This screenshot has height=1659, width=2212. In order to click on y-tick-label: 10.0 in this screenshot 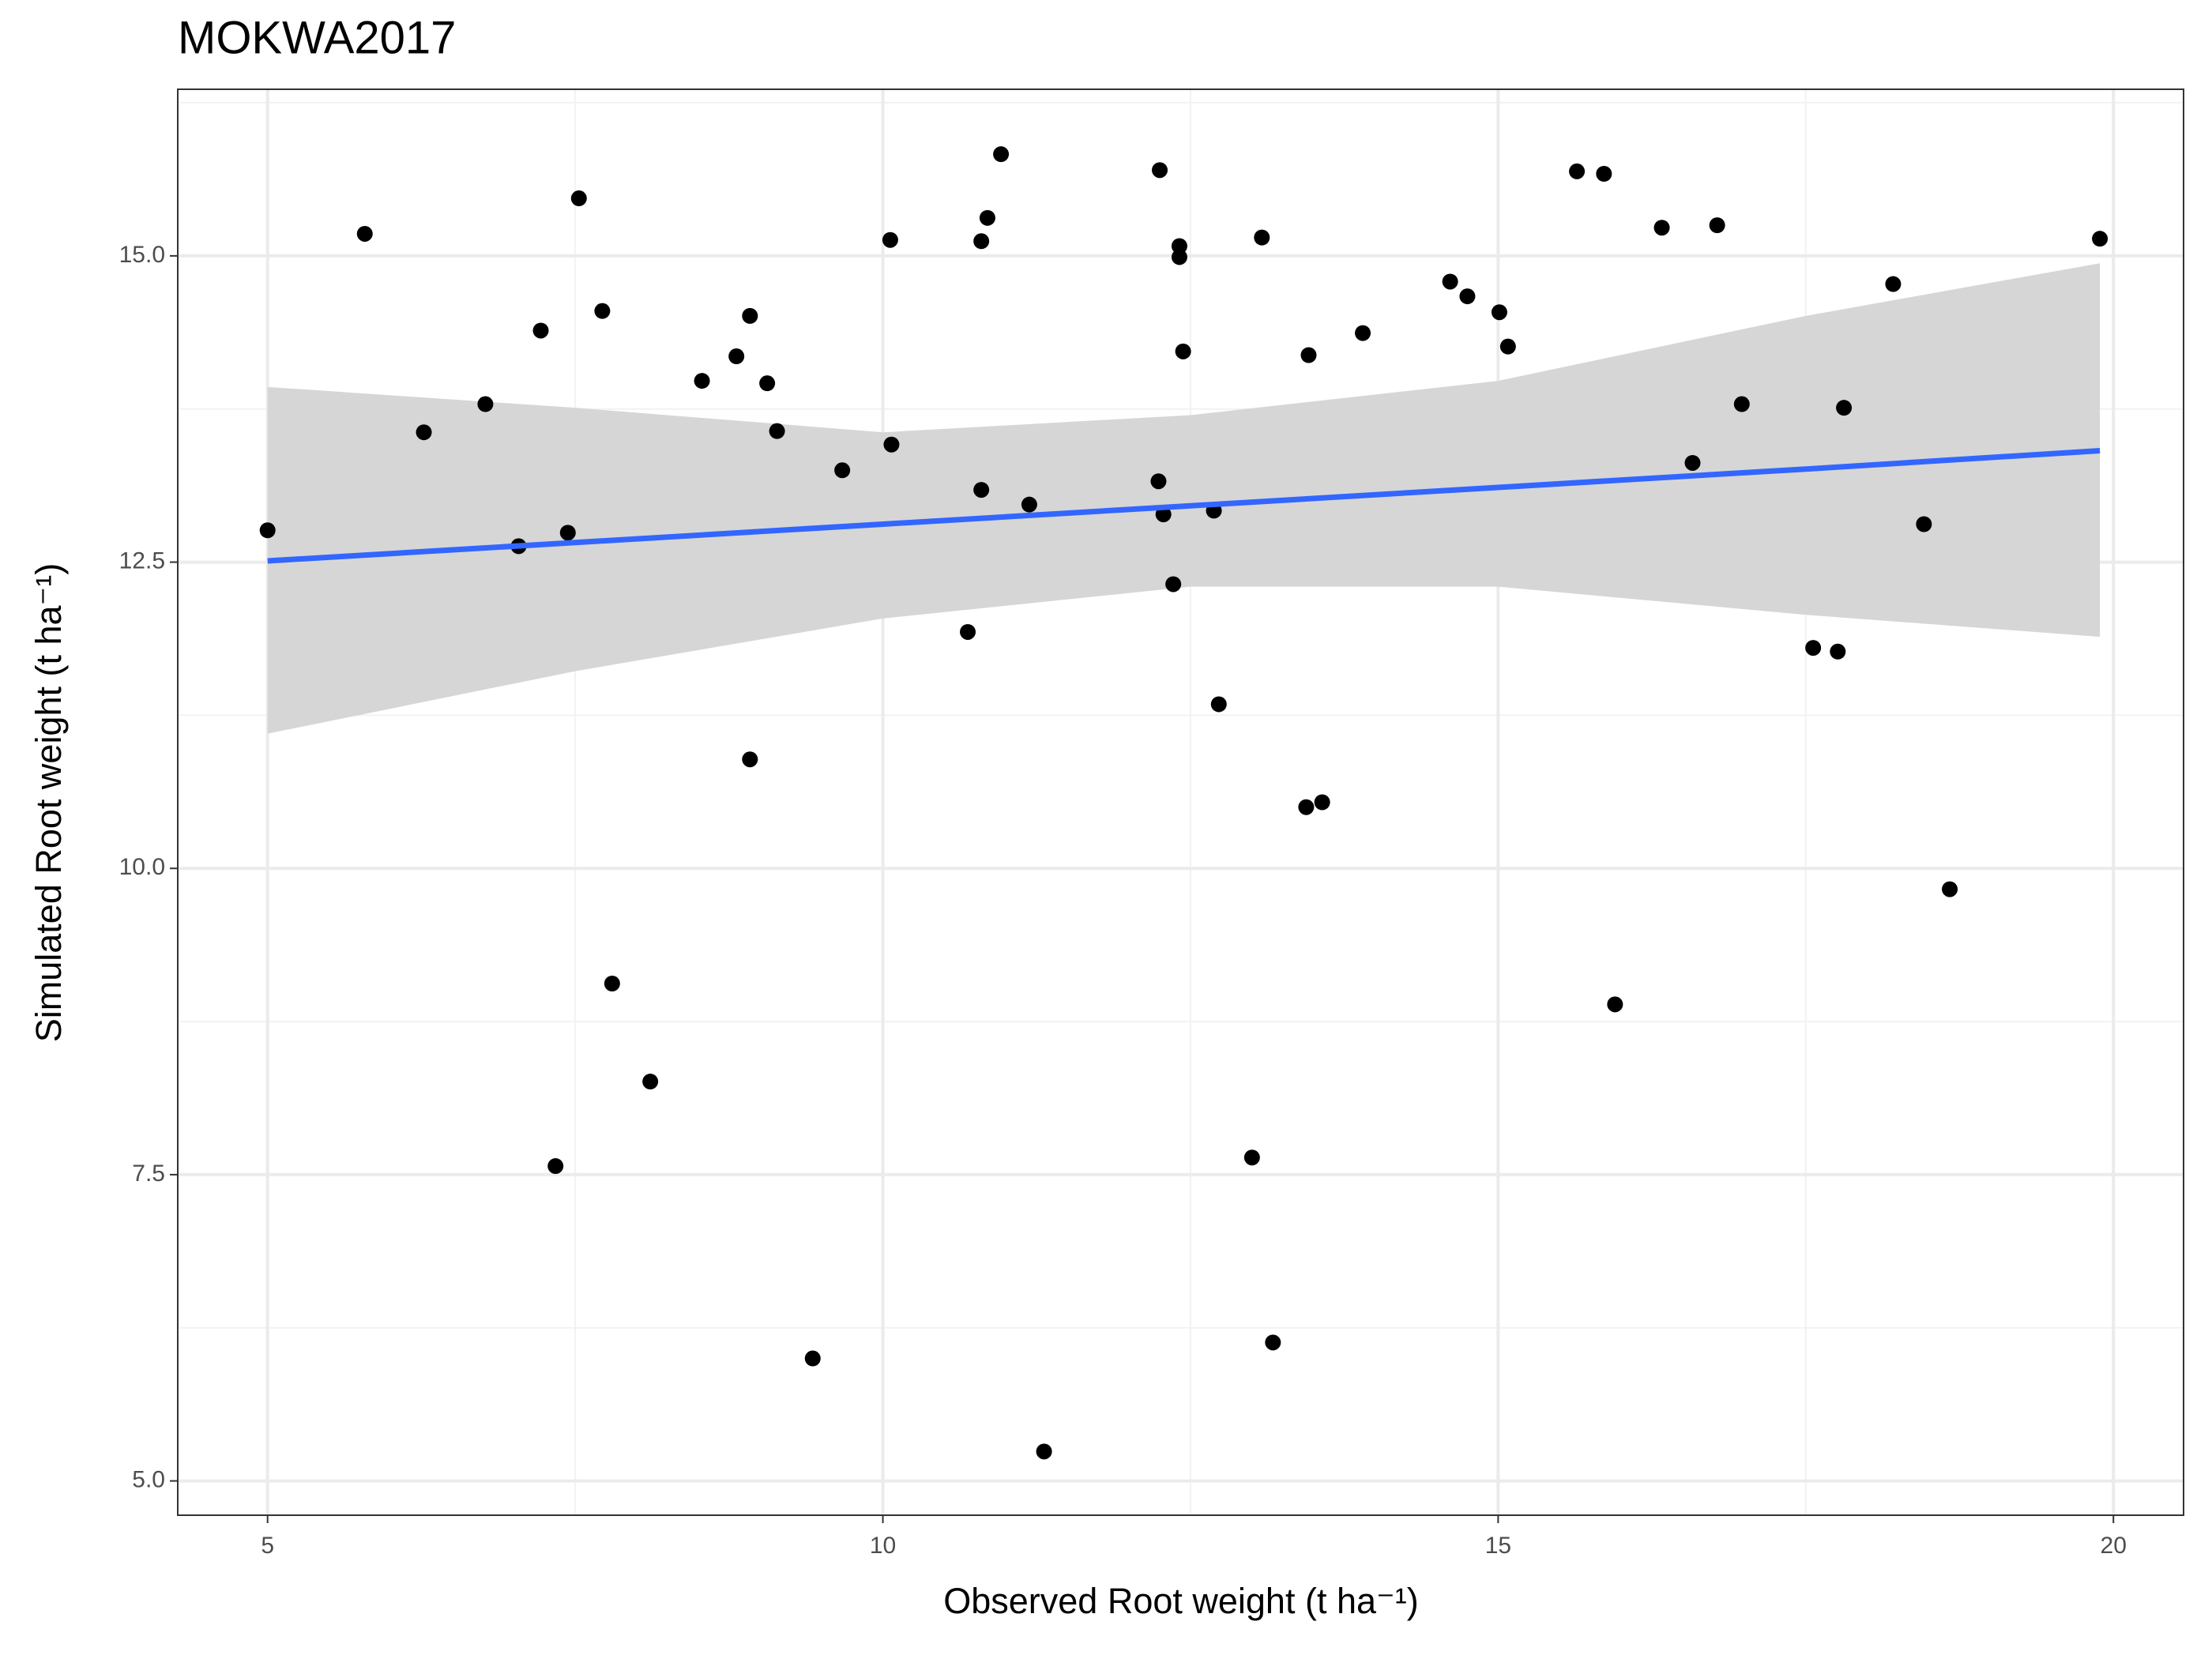, I will do `click(142, 867)`.